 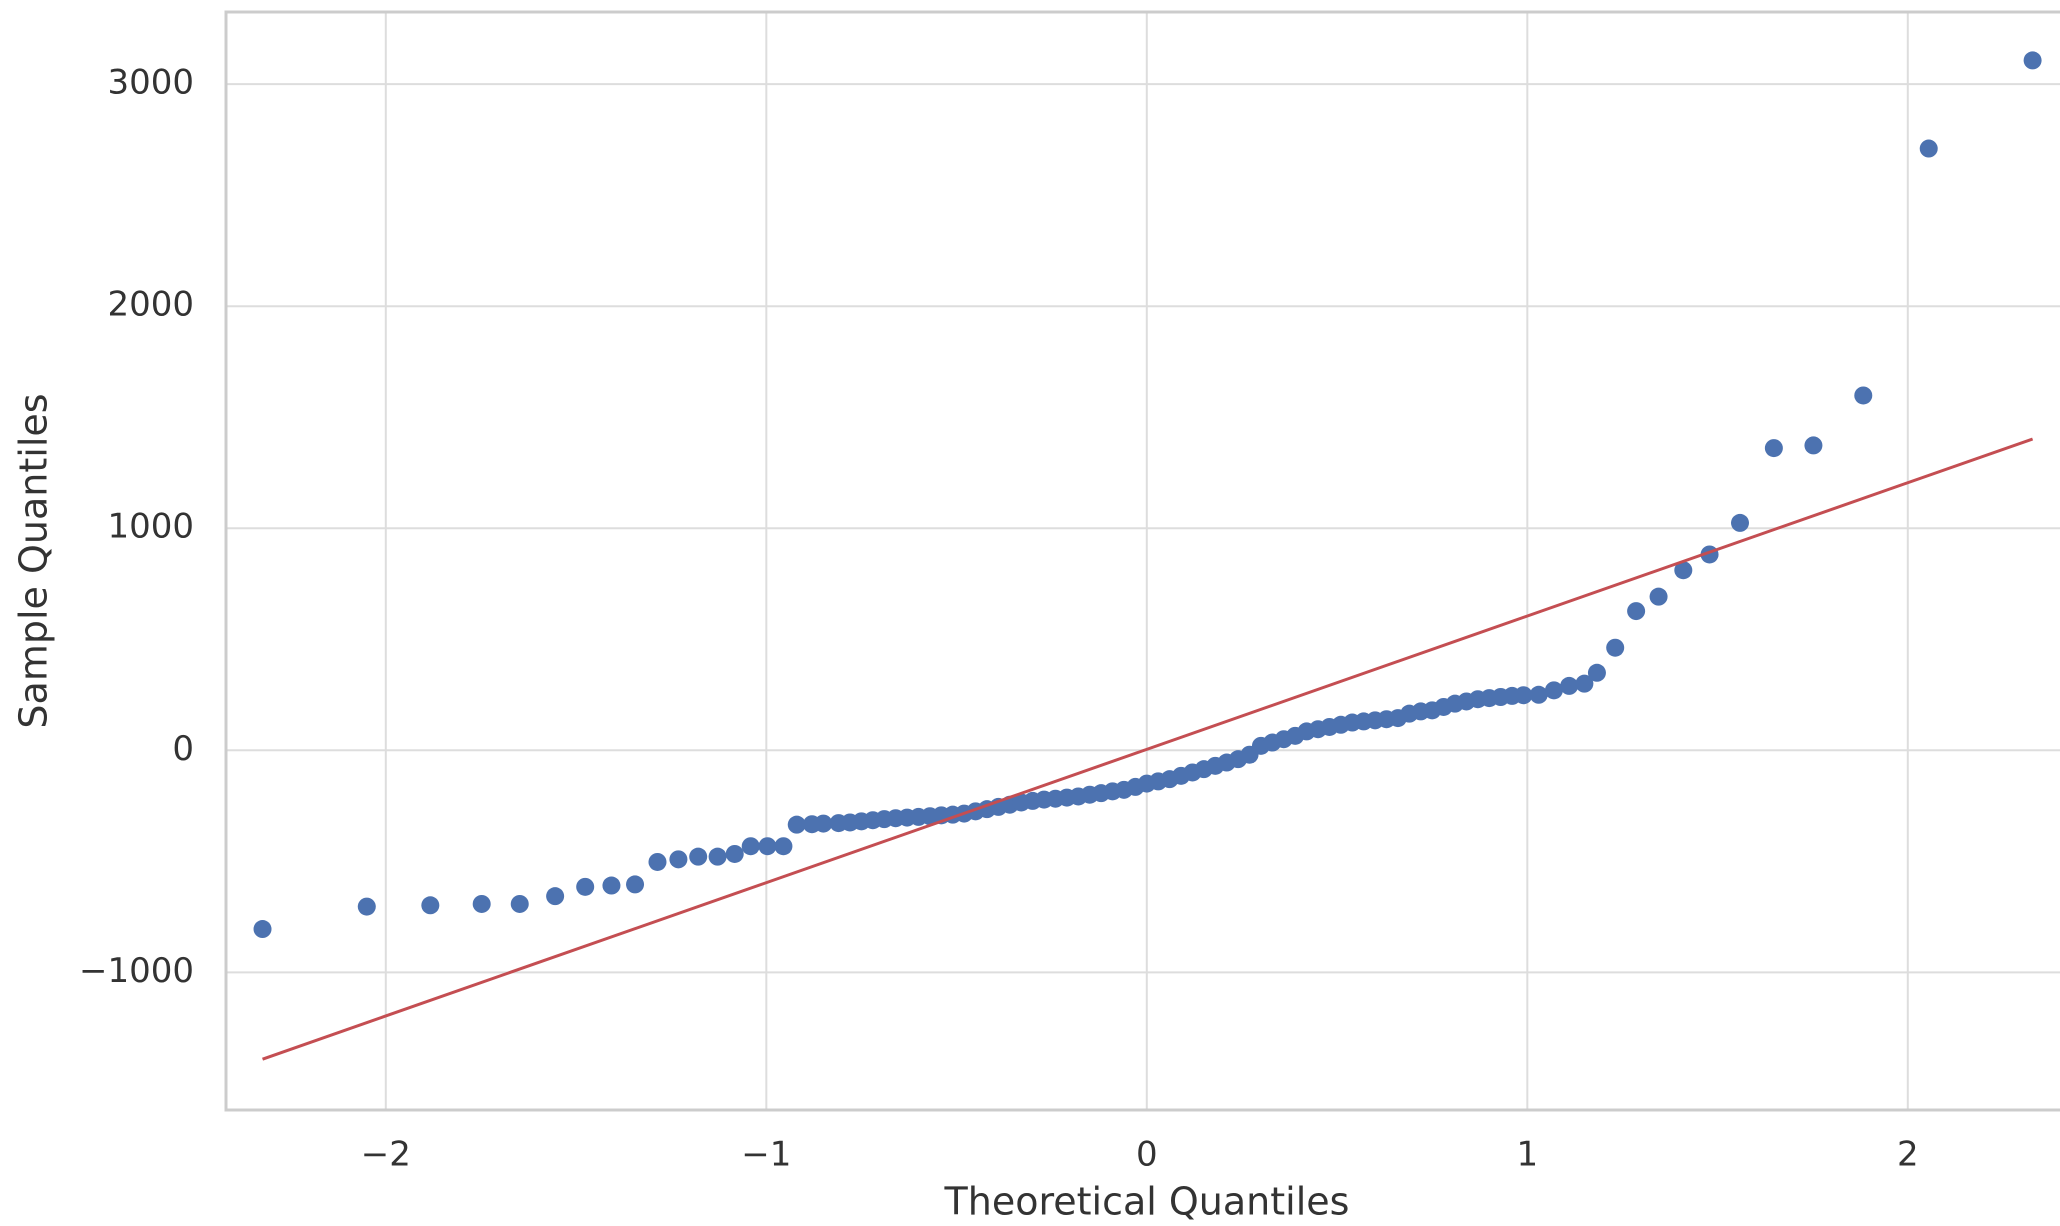 What do you see at coordinates (150, 83) in the screenshot?
I see `y-tick-label: 3000` at bounding box center [150, 83].